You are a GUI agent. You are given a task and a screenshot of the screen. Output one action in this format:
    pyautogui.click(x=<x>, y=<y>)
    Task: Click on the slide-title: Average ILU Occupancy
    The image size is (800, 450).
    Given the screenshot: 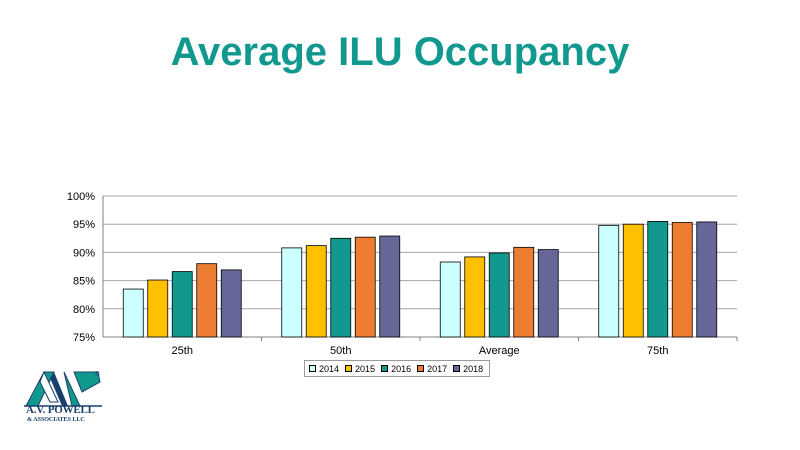 What is the action you would take?
    pyautogui.click(x=400, y=52)
    